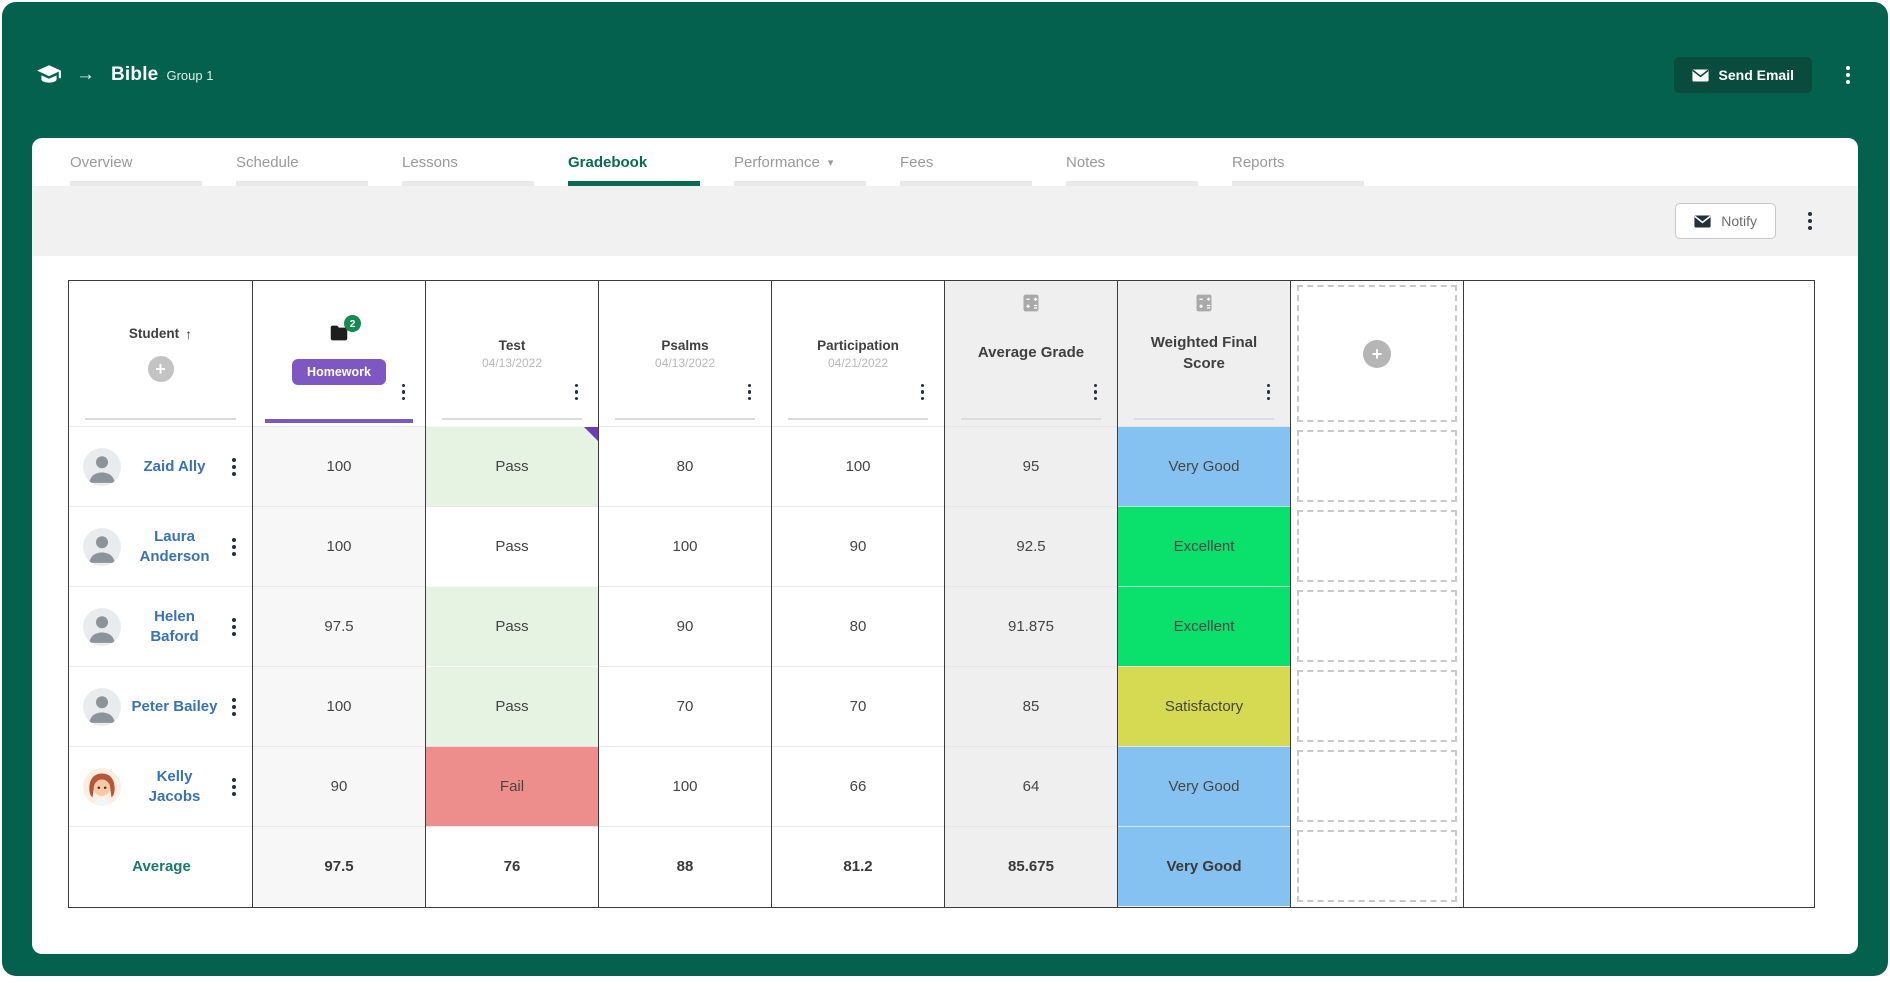 The image size is (1890, 990). What do you see at coordinates (1149, 162) in the screenshot?
I see `tab-notes: Notes` at bounding box center [1149, 162].